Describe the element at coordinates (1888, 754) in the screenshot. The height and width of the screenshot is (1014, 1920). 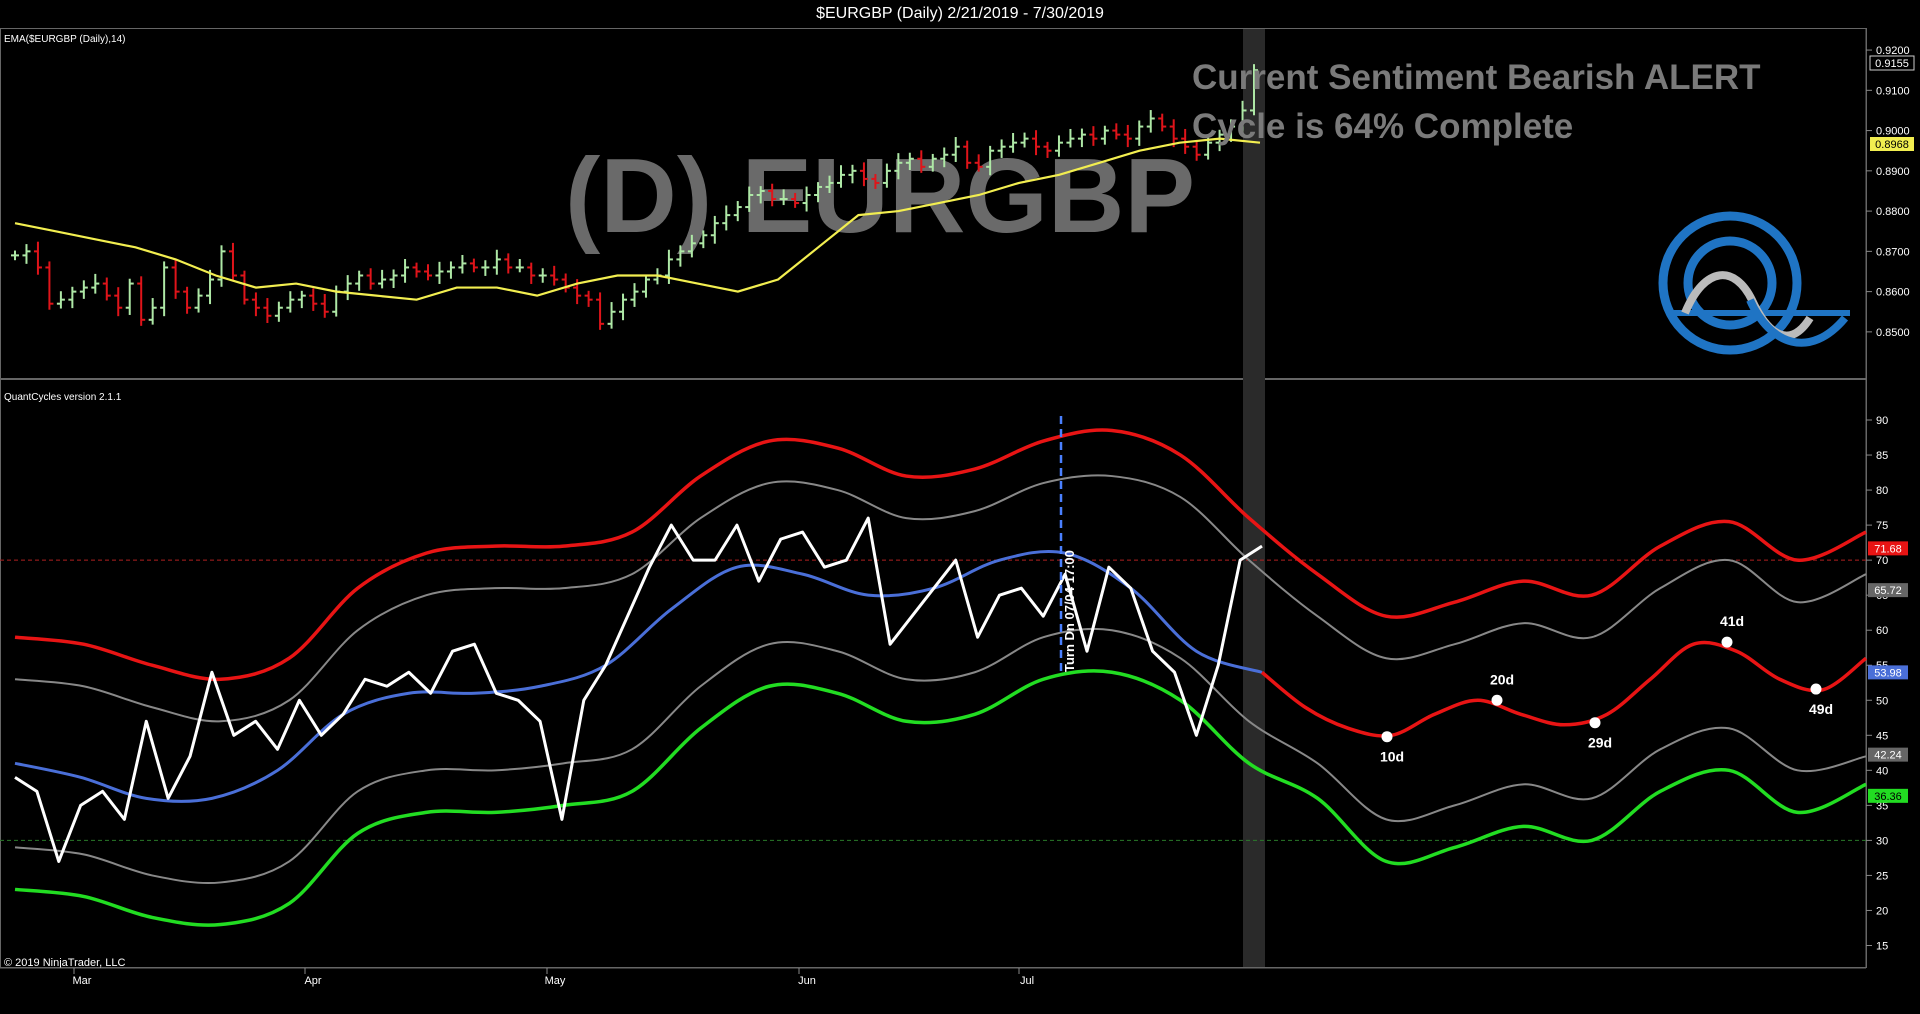
I see `cycle-value-badge: 42.24` at that location.